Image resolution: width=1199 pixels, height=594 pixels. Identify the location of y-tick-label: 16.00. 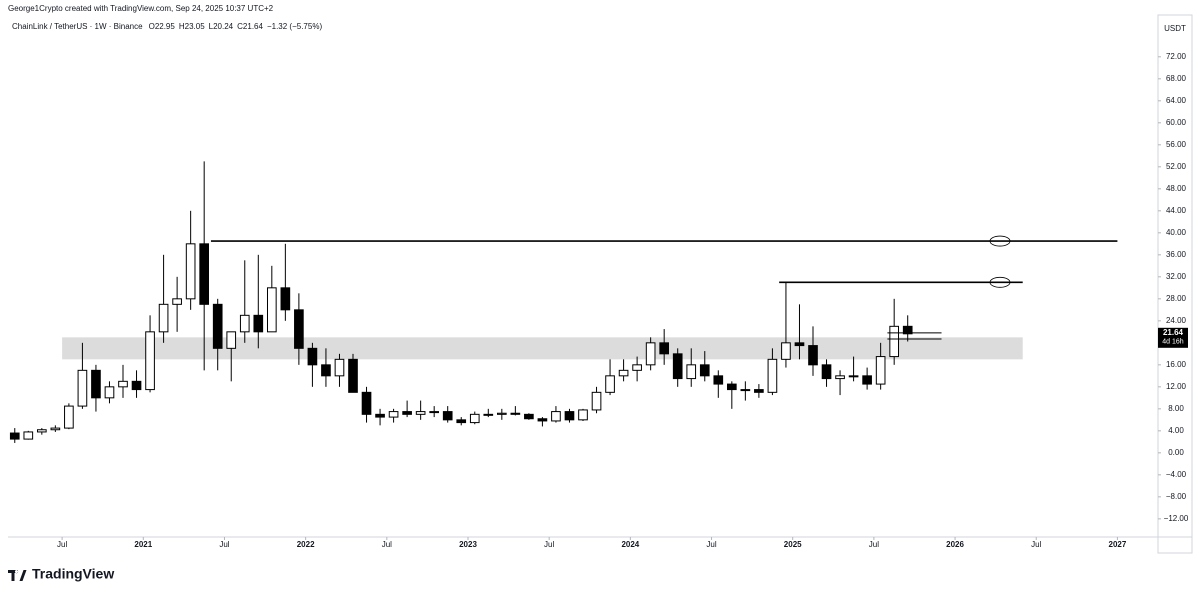
(1176, 364).